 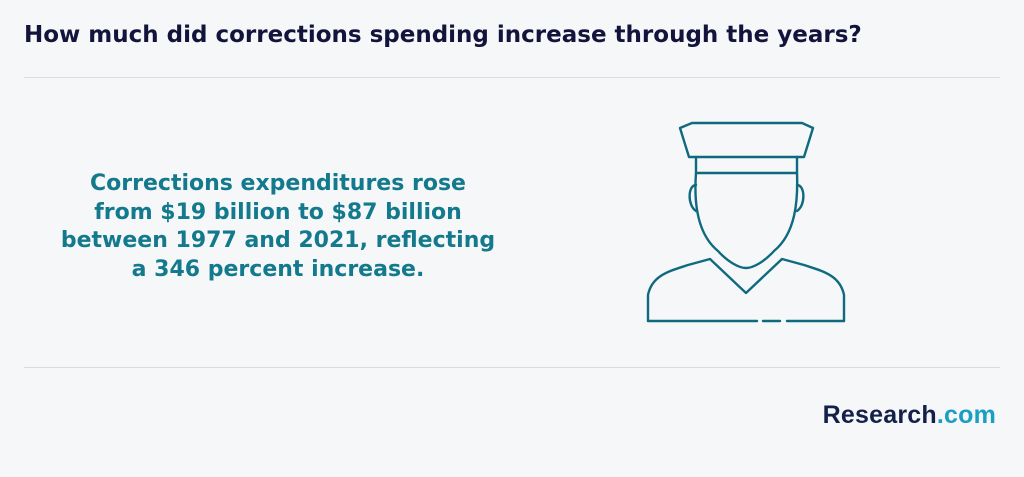 I want to click on brand-name: Research, so click(x=879, y=415).